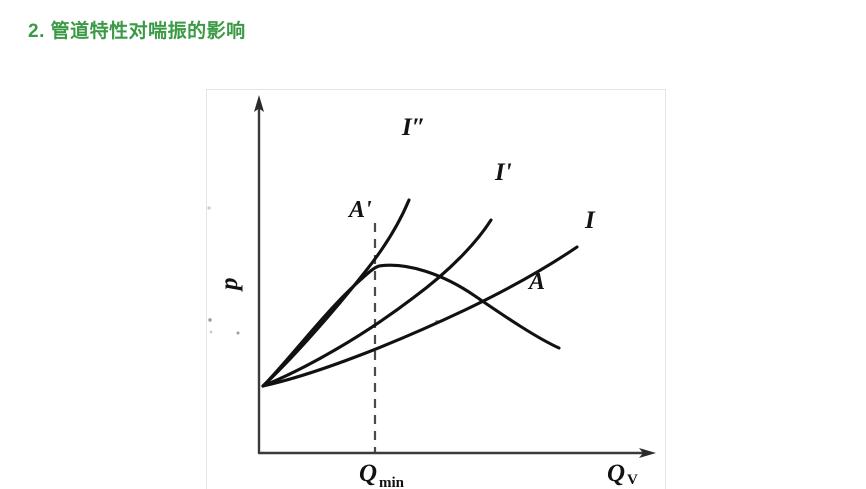 The image size is (866, 489). I want to click on qmin-tick-label-main: Q, so click(368, 473).